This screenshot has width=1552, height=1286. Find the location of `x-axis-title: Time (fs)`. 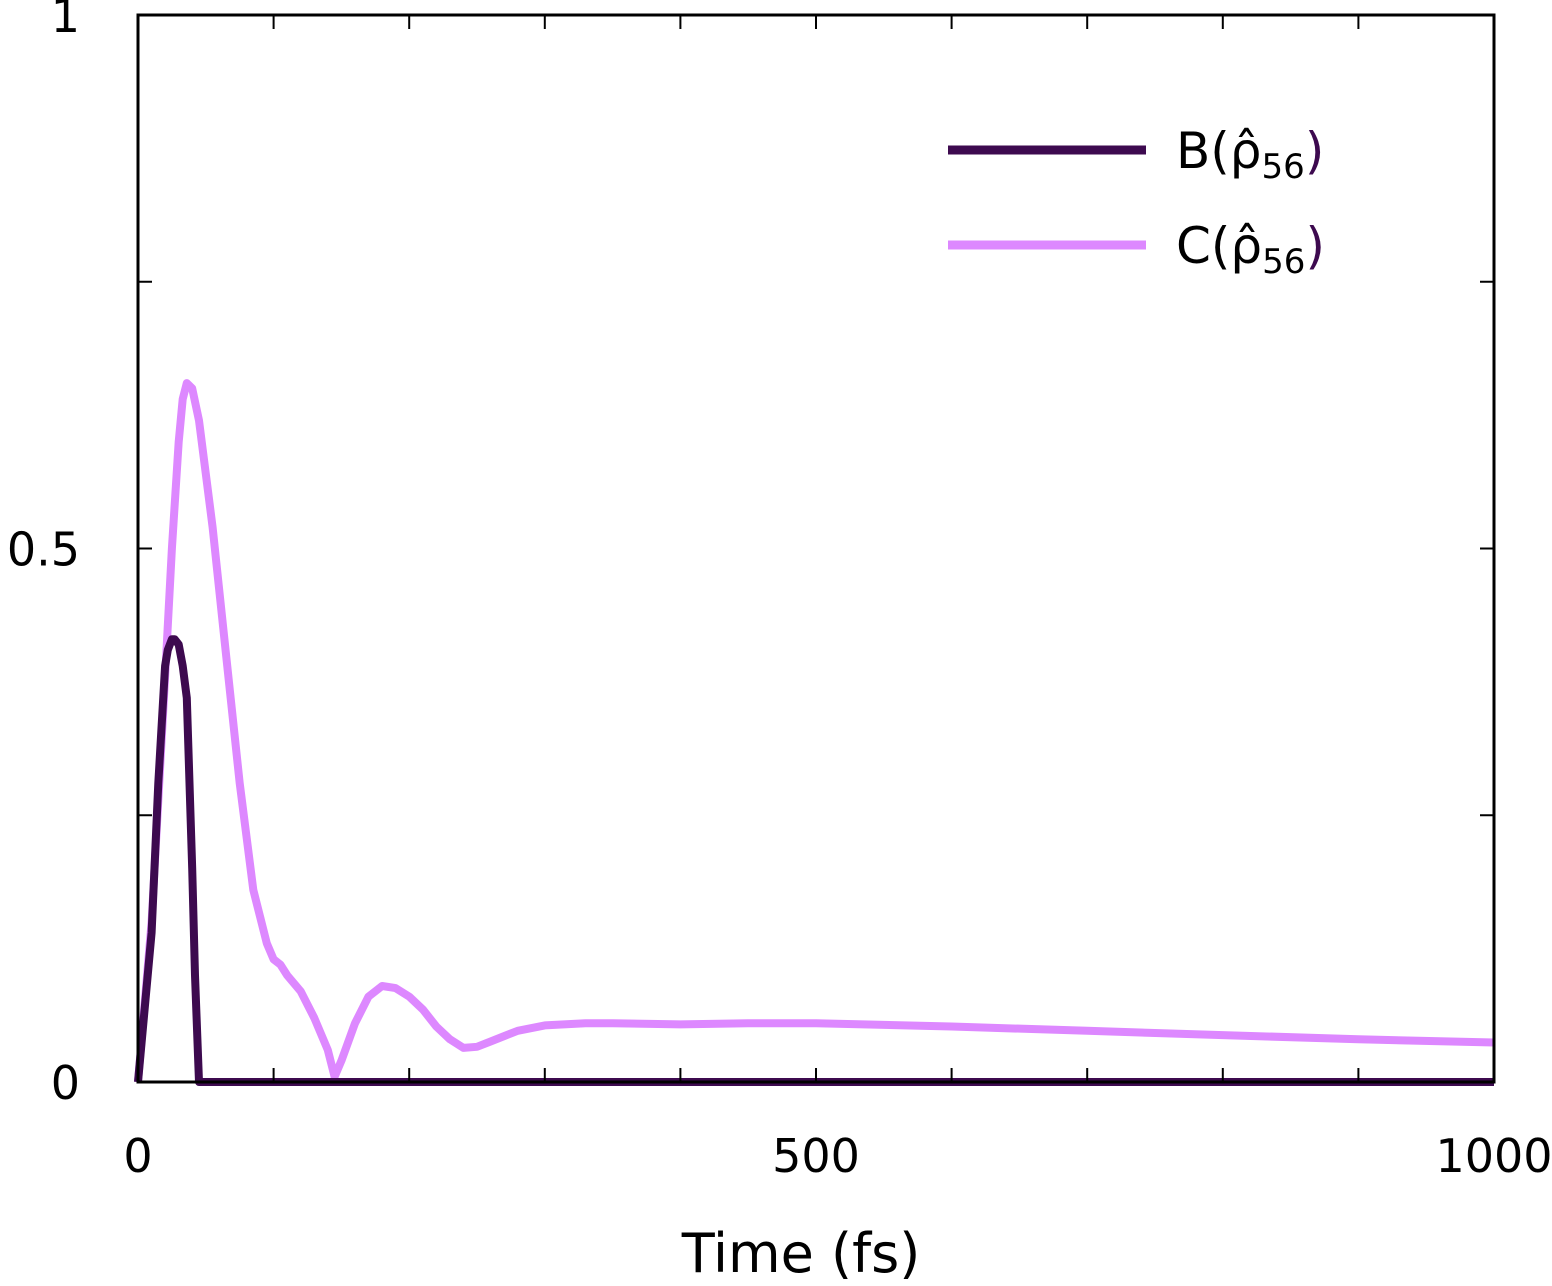

x-axis-title: Time (fs) is located at coordinates (801, 1253).